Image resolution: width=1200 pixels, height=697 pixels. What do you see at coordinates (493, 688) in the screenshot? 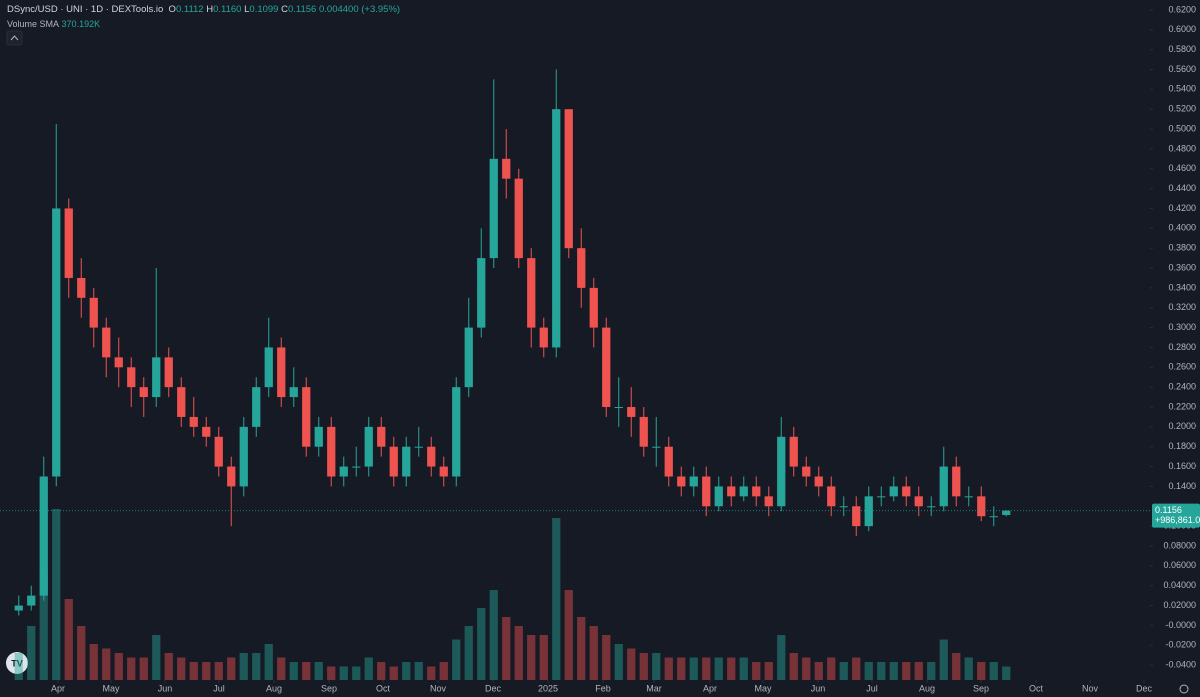
I see `x-tick-label: Dec` at bounding box center [493, 688].